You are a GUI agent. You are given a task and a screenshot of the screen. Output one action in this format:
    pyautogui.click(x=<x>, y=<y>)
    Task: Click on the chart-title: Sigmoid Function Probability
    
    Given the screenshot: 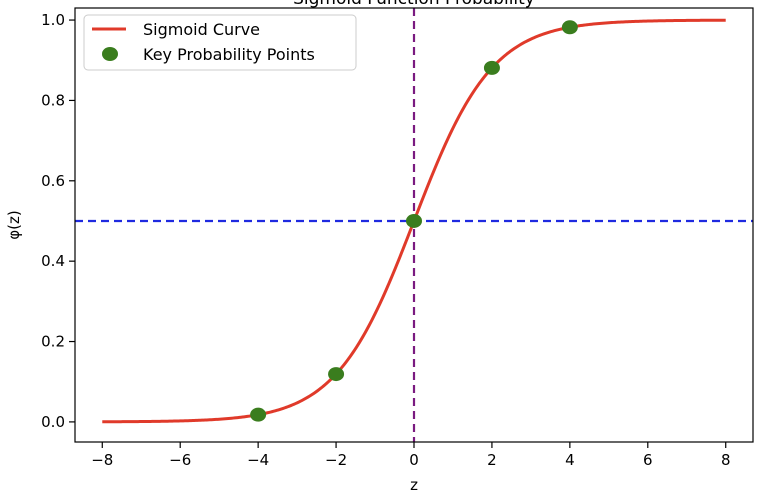 What is the action you would take?
    pyautogui.click(x=414, y=4)
    